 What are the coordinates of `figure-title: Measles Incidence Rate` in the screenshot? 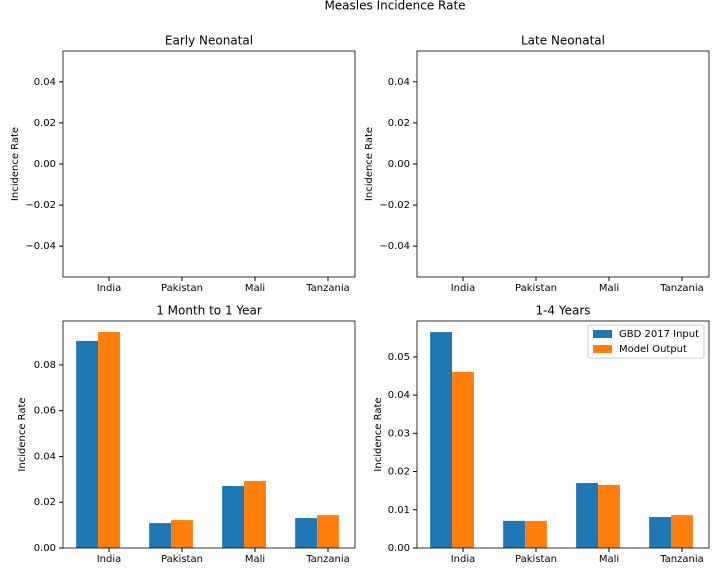 It's located at (394, 6).